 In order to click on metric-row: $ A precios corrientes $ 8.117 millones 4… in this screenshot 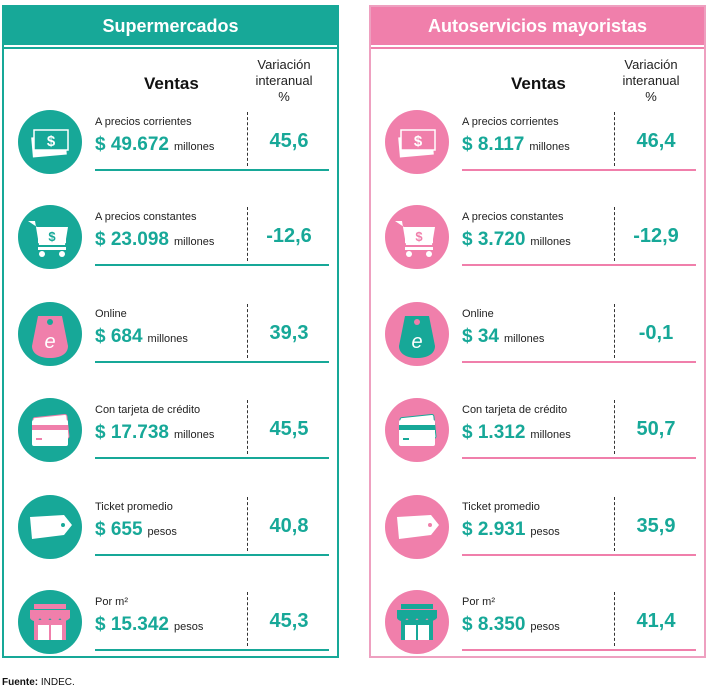, I will do `click(537, 145)`.